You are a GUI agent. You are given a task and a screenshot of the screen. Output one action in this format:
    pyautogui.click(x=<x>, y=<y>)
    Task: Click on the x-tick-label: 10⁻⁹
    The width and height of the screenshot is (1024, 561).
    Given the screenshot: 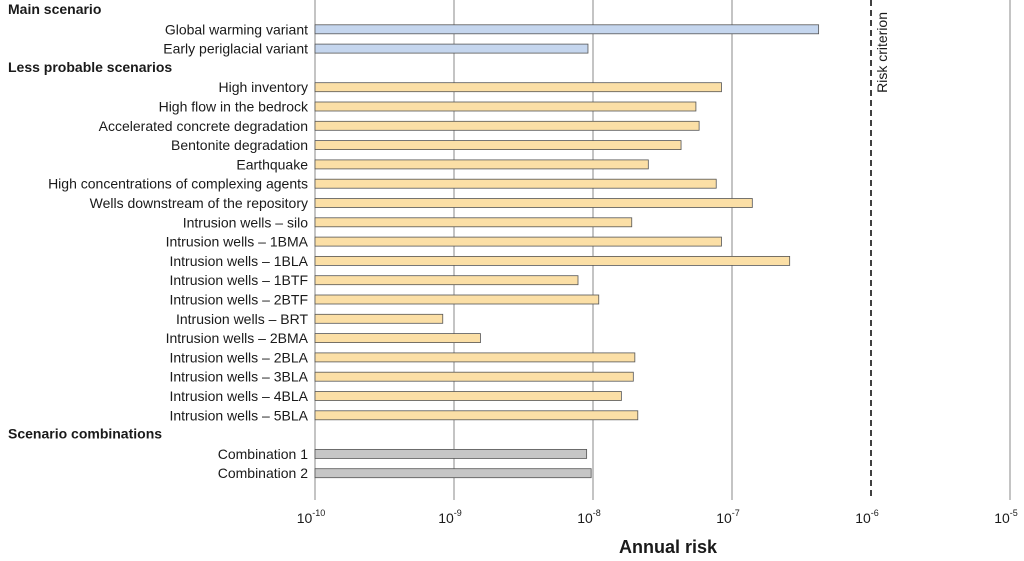 What is the action you would take?
    pyautogui.click(x=450, y=517)
    